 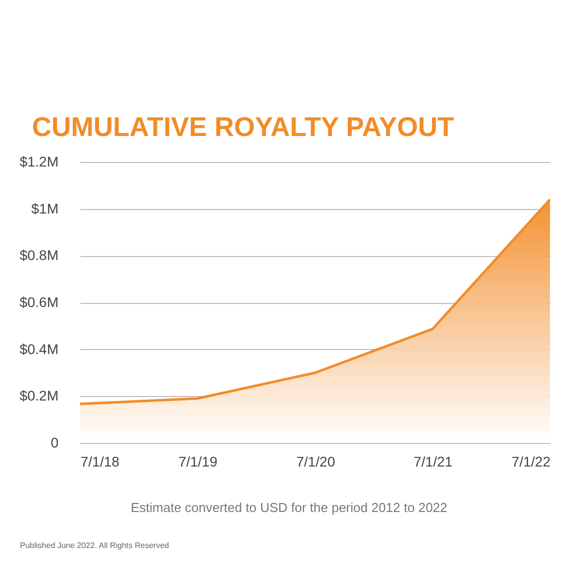 What do you see at coordinates (39, 396) in the screenshot?
I see `y-tick-label: $0.2M` at bounding box center [39, 396].